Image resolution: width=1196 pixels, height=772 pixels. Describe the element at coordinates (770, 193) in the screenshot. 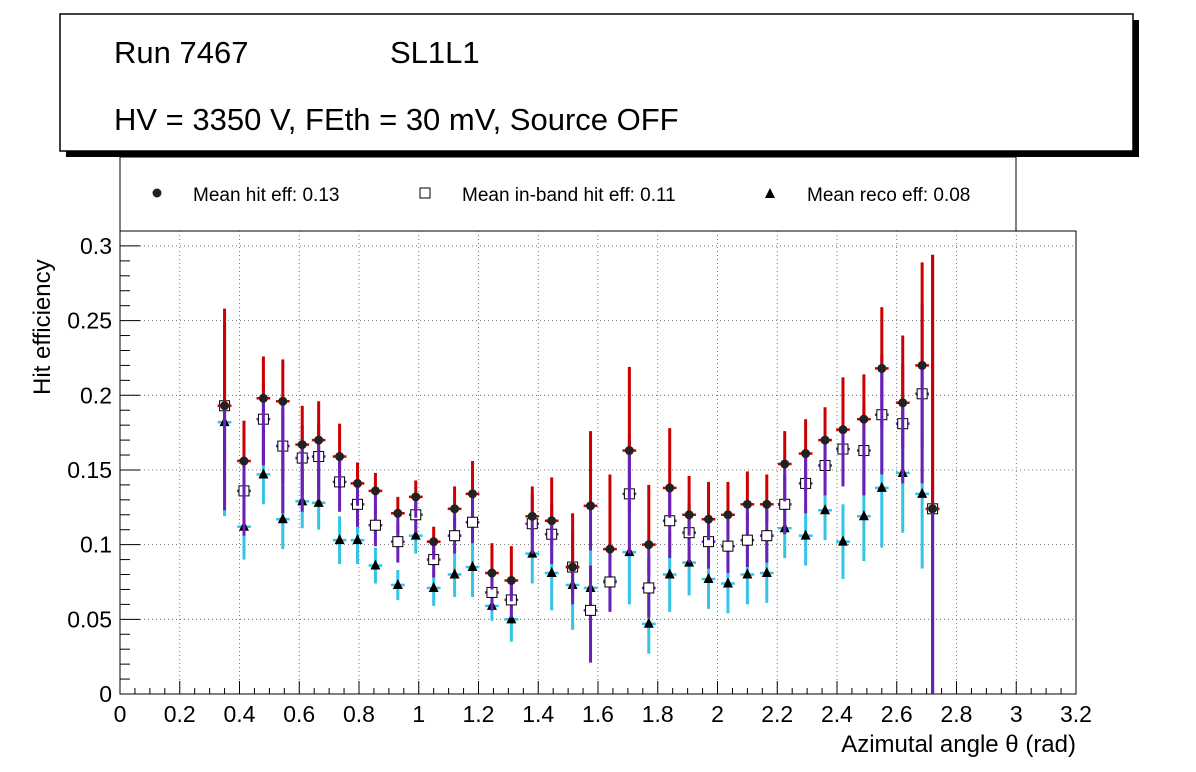

I see `legend-marker-reco` at that location.